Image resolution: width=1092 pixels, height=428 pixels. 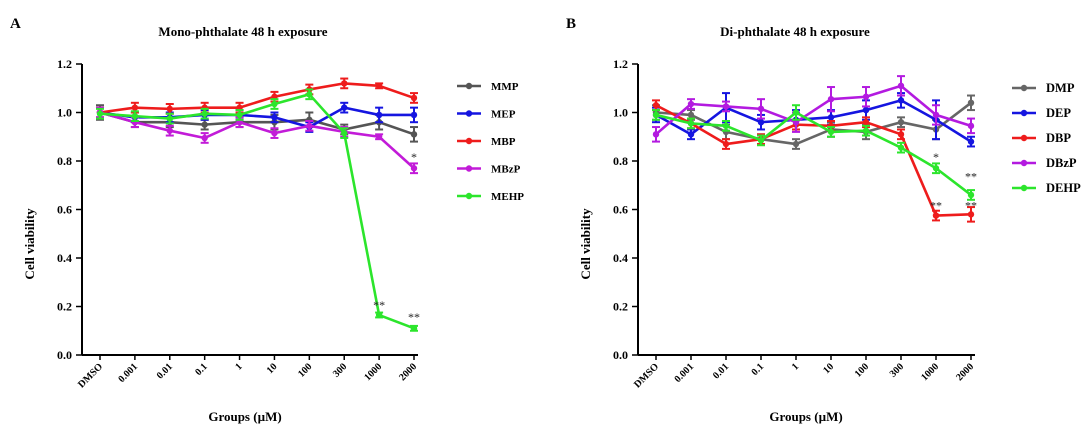 What do you see at coordinates (795, 31) in the screenshot?
I see `panel-b-title: Di-phthalate 48 h exposure` at bounding box center [795, 31].